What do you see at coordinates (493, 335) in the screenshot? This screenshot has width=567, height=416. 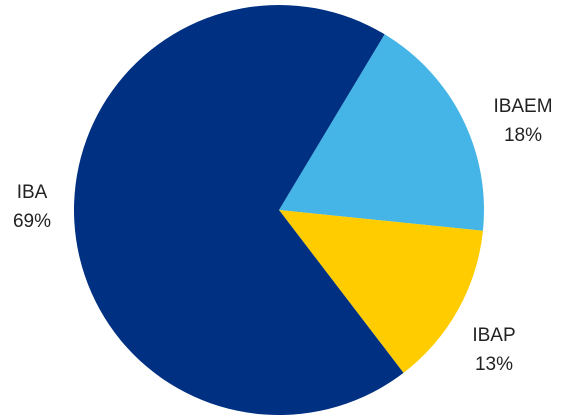 I see `slice-label-ibap: IBAP` at bounding box center [493, 335].